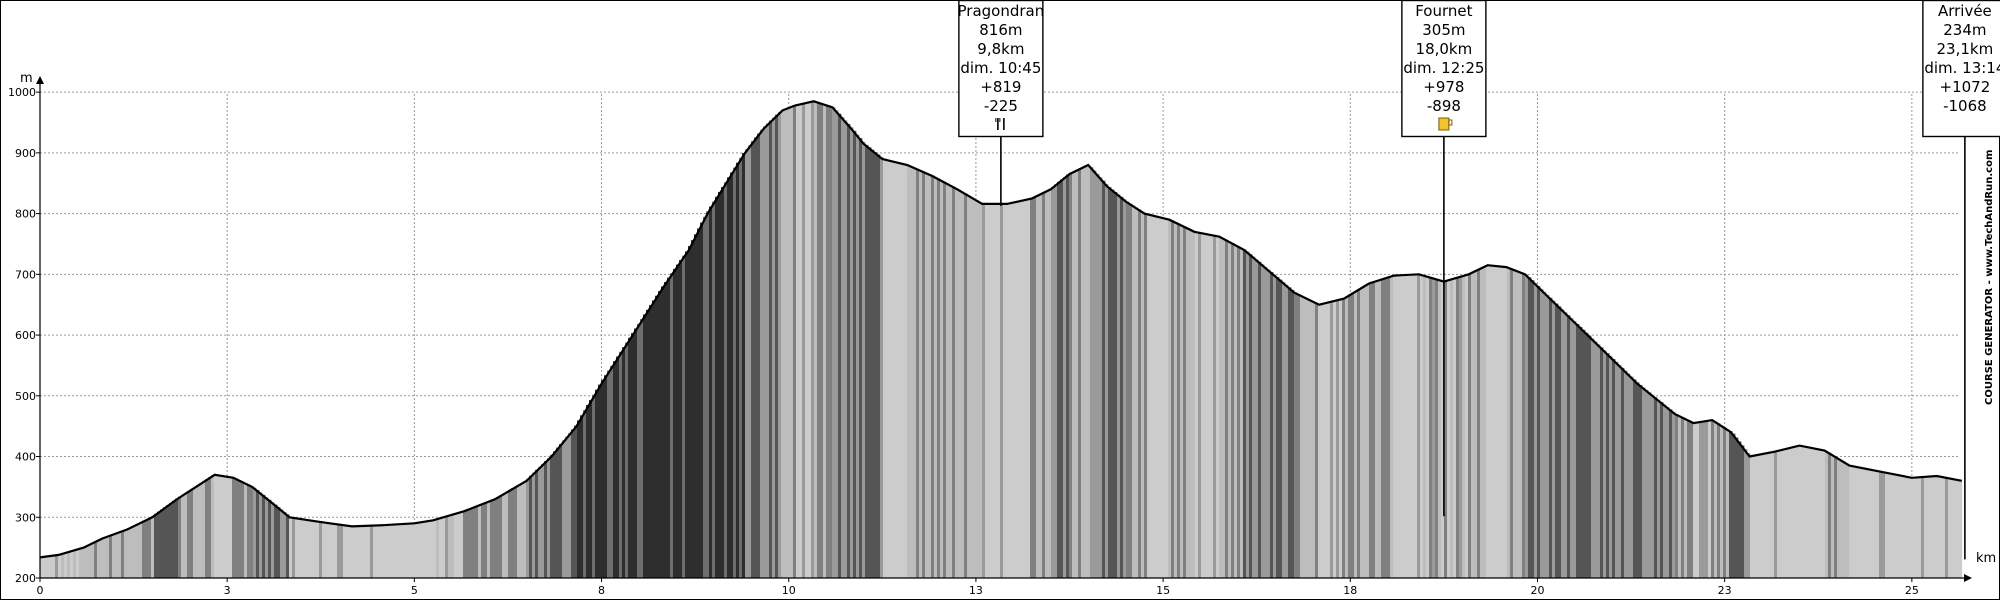 This screenshot has height=600, width=2000. What do you see at coordinates (1444, 49) in the screenshot?
I see `waypoint-info: 18,0km` at bounding box center [1444, 49].